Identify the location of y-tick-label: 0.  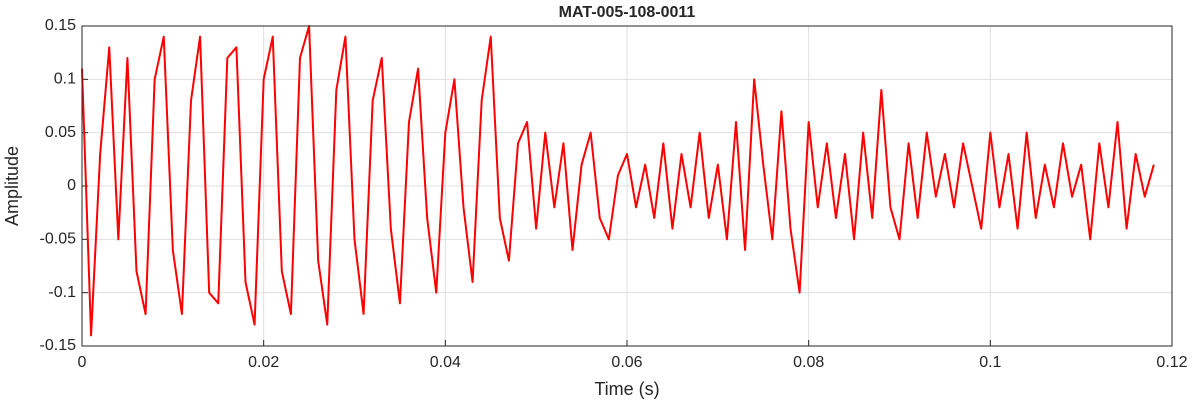
(71, 185).